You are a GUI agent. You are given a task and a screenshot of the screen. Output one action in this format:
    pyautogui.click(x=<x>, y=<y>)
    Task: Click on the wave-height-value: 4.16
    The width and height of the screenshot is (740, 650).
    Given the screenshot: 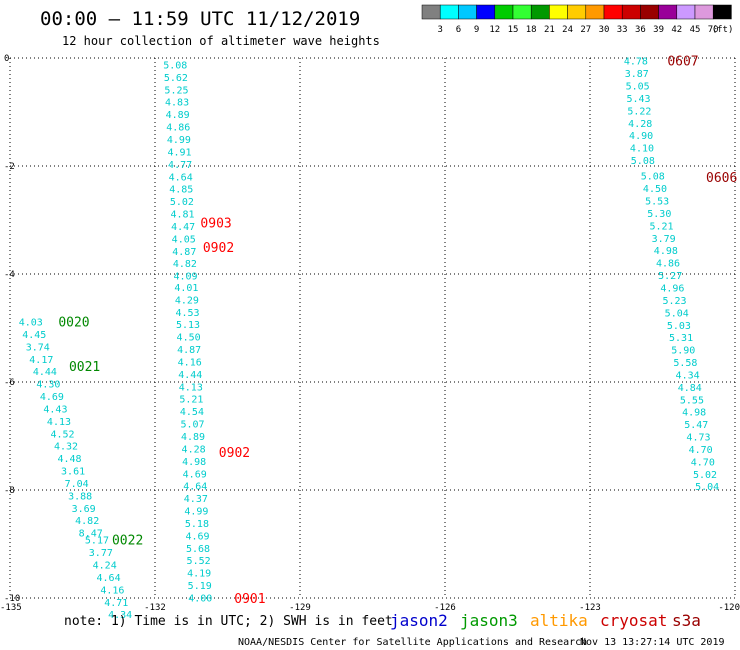 What is the action you would take?
    pyautogui.click(x=190, y=362)
    